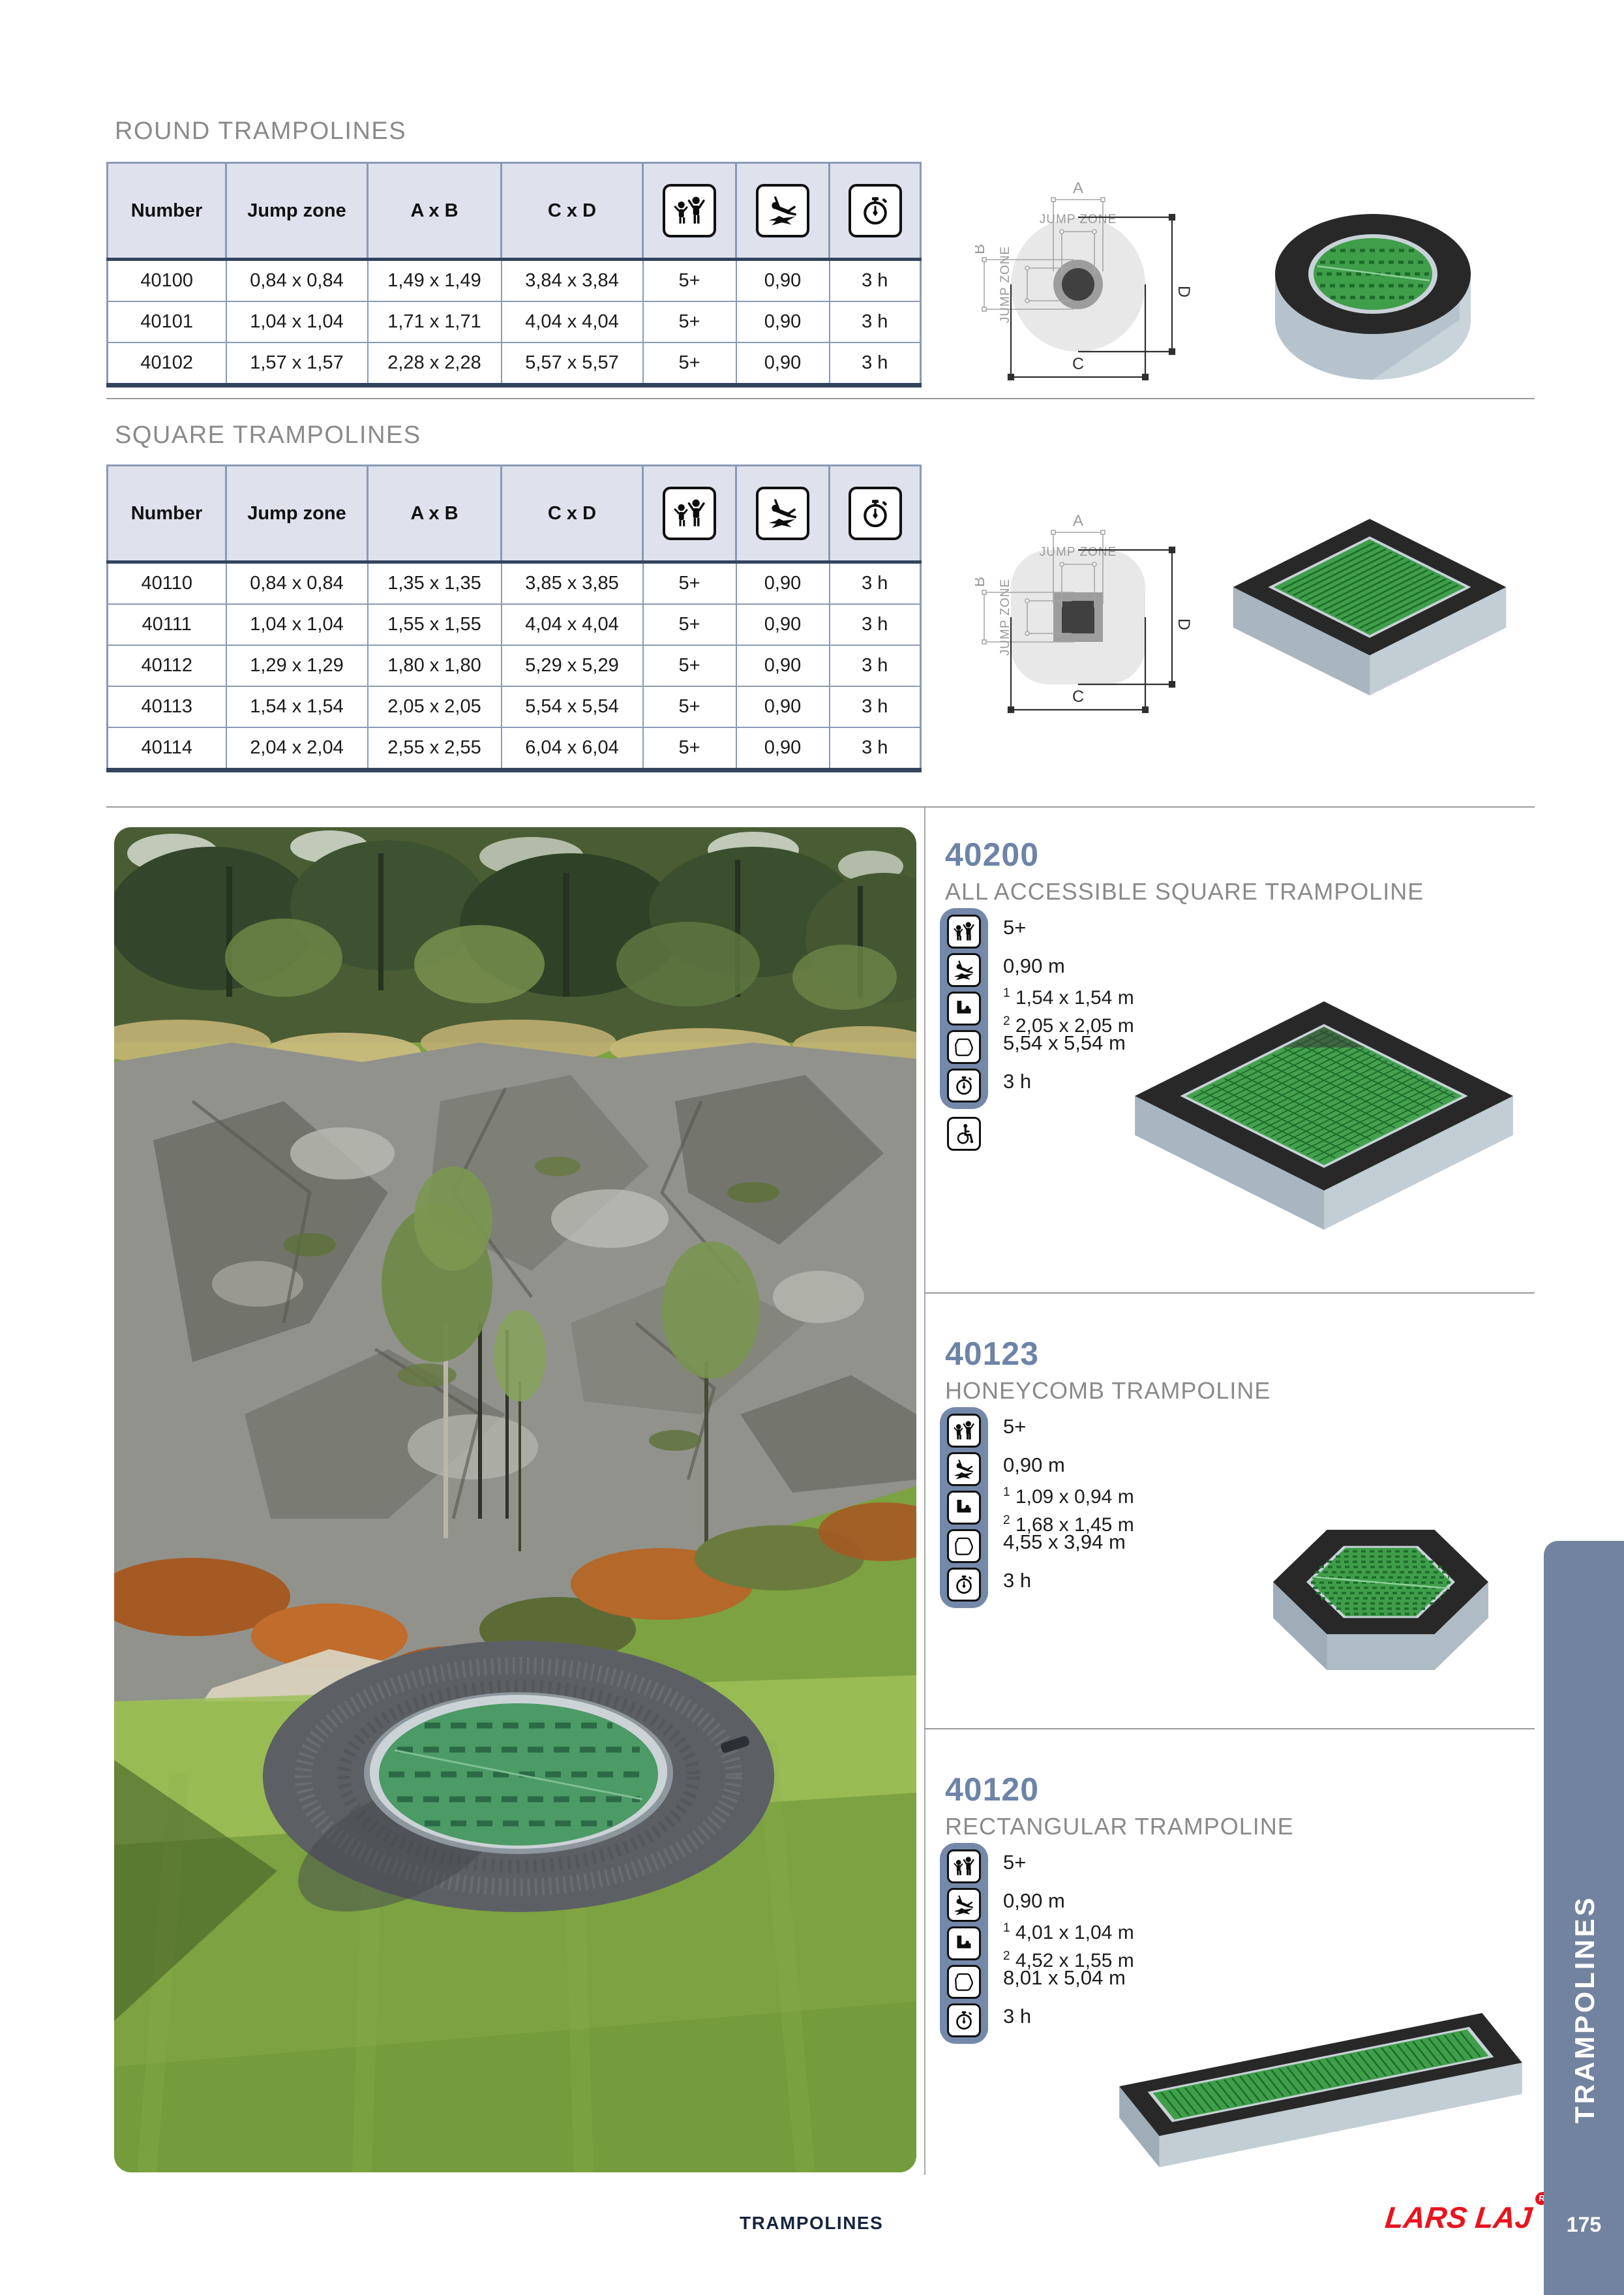 This screenshot has width=1624, height=2295. I want to click on cell-cxd: 3,84 x 3,84, so click(572, 280).